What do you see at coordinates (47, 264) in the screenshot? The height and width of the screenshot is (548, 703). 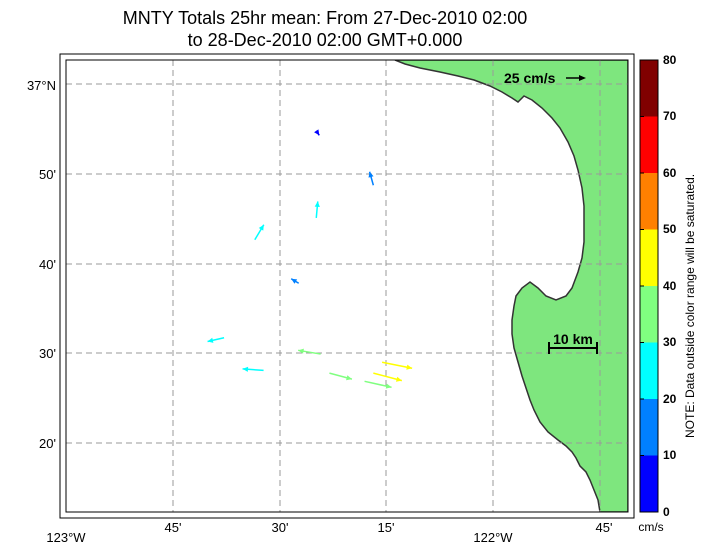 I see `y-tick-label: 40'` at bounding box center [47, 264].